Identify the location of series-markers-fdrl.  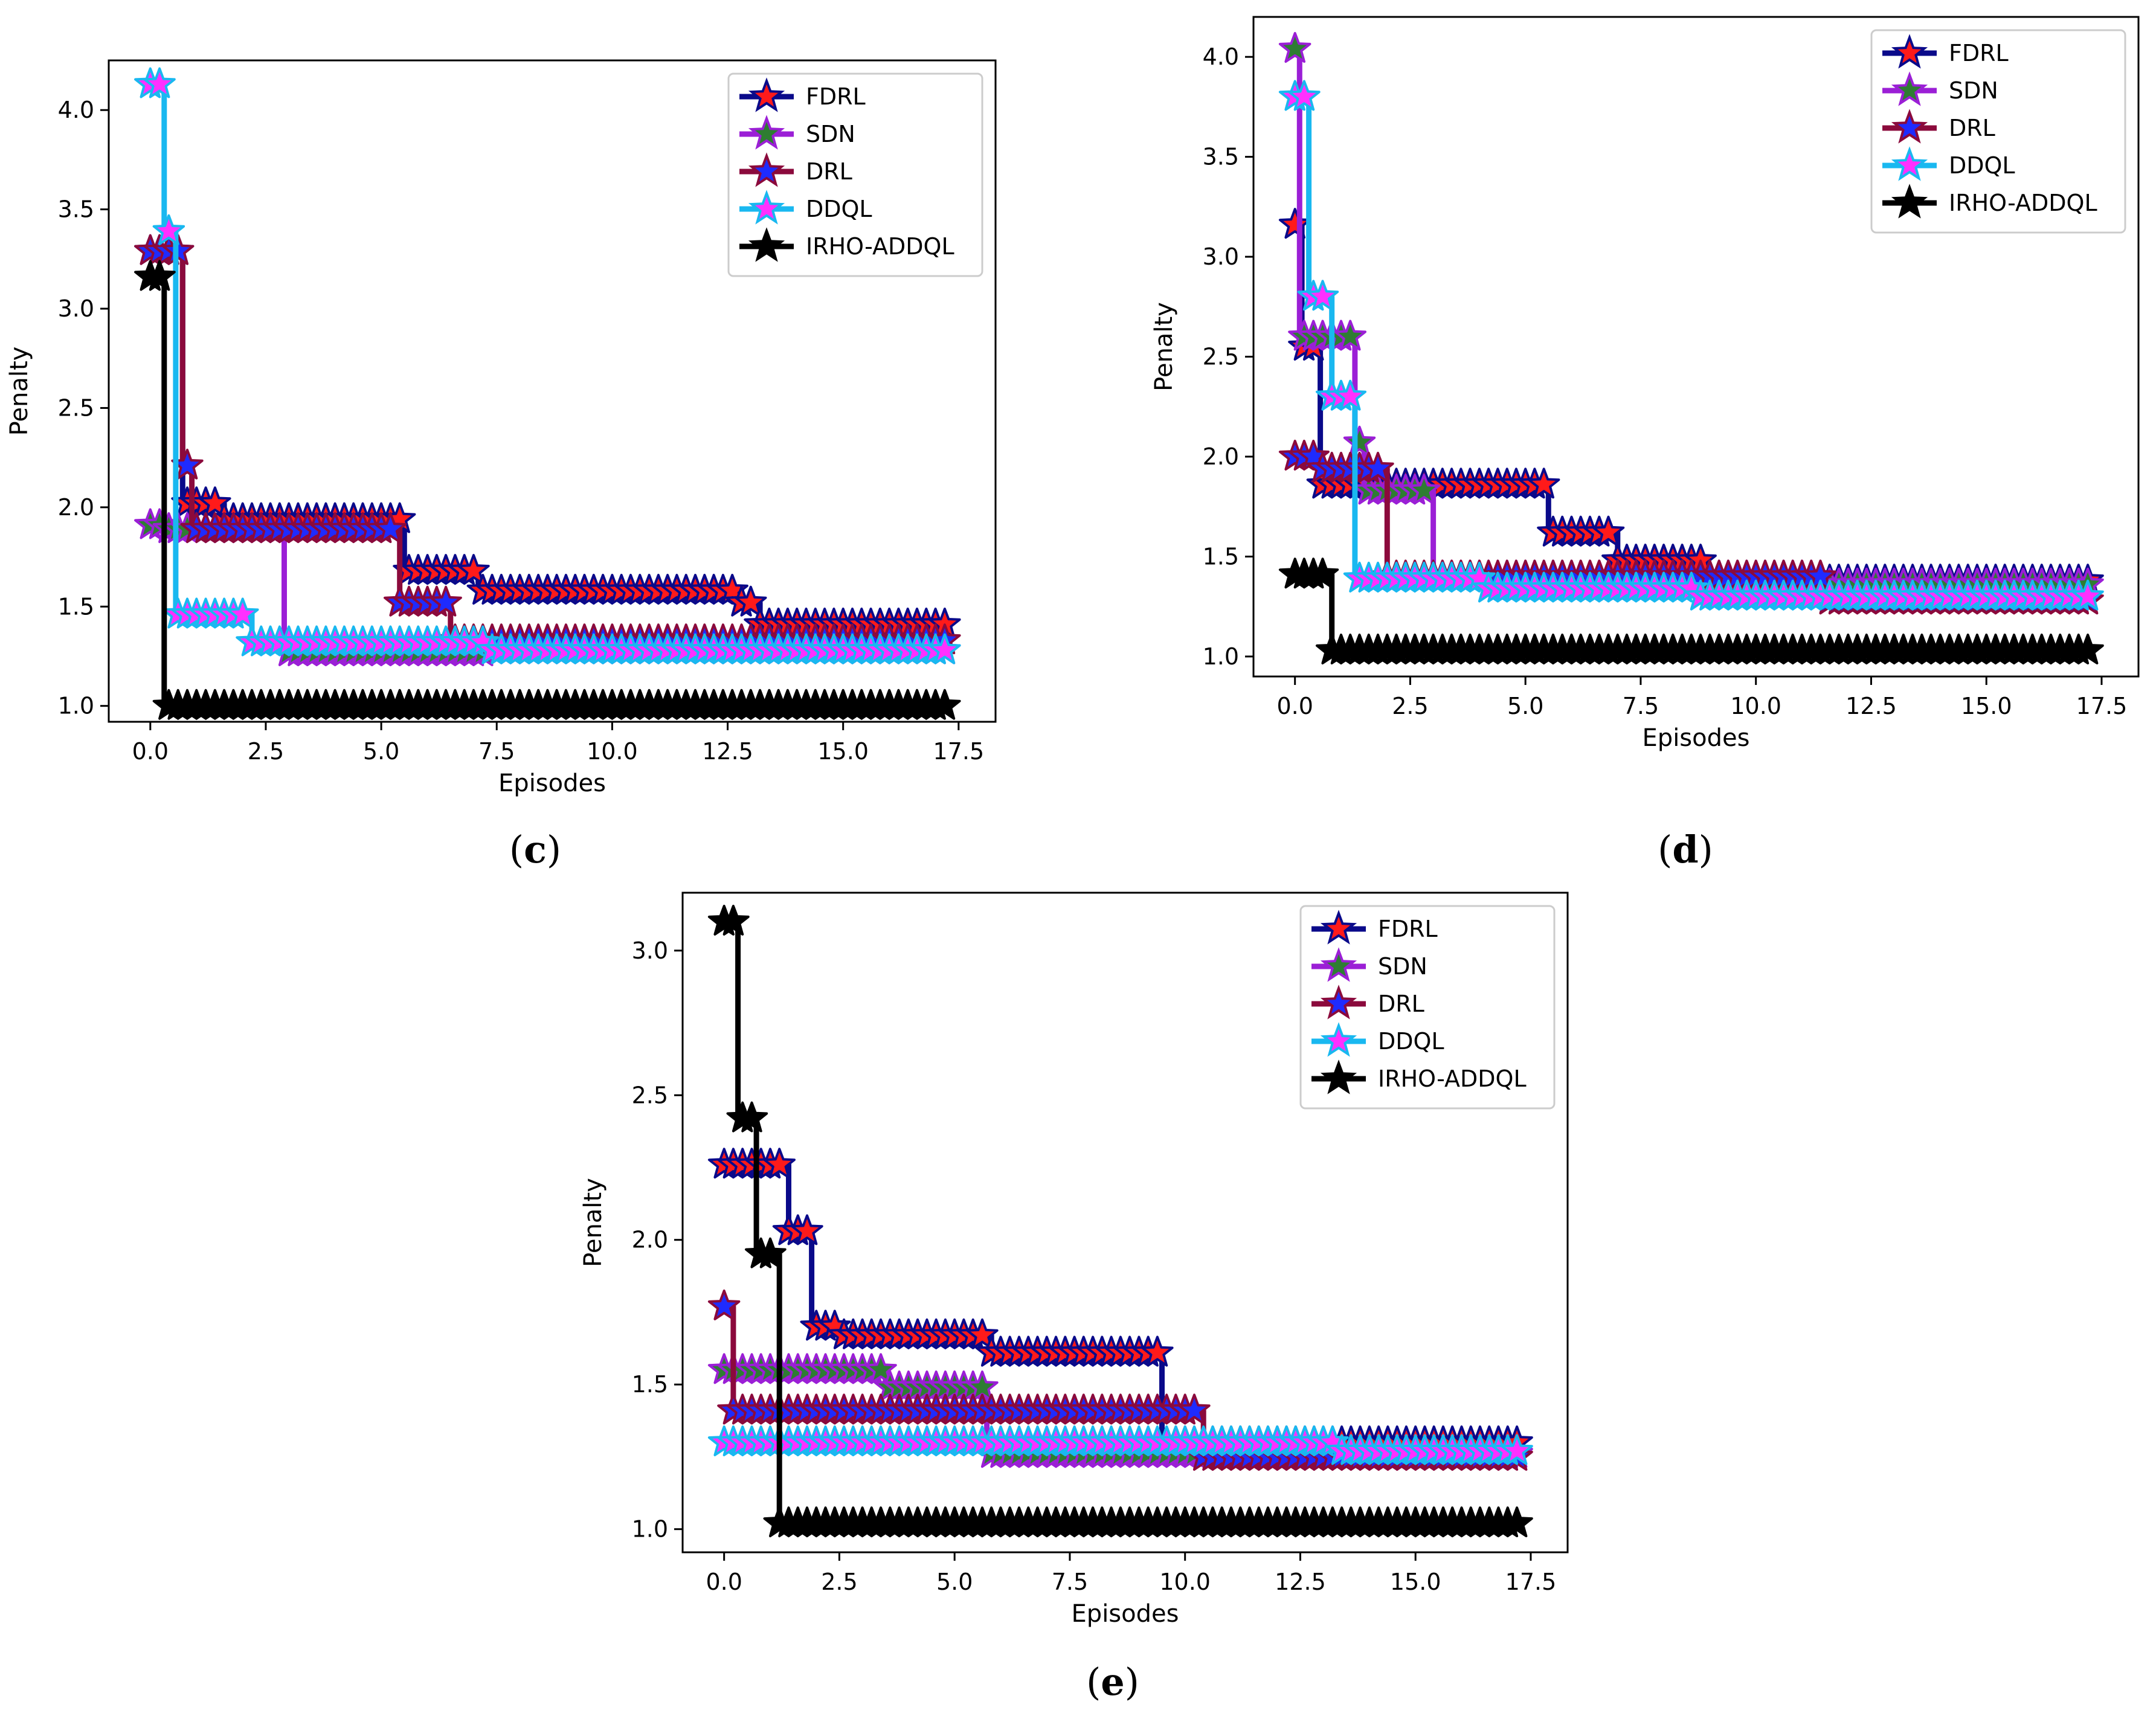
(547, 436).